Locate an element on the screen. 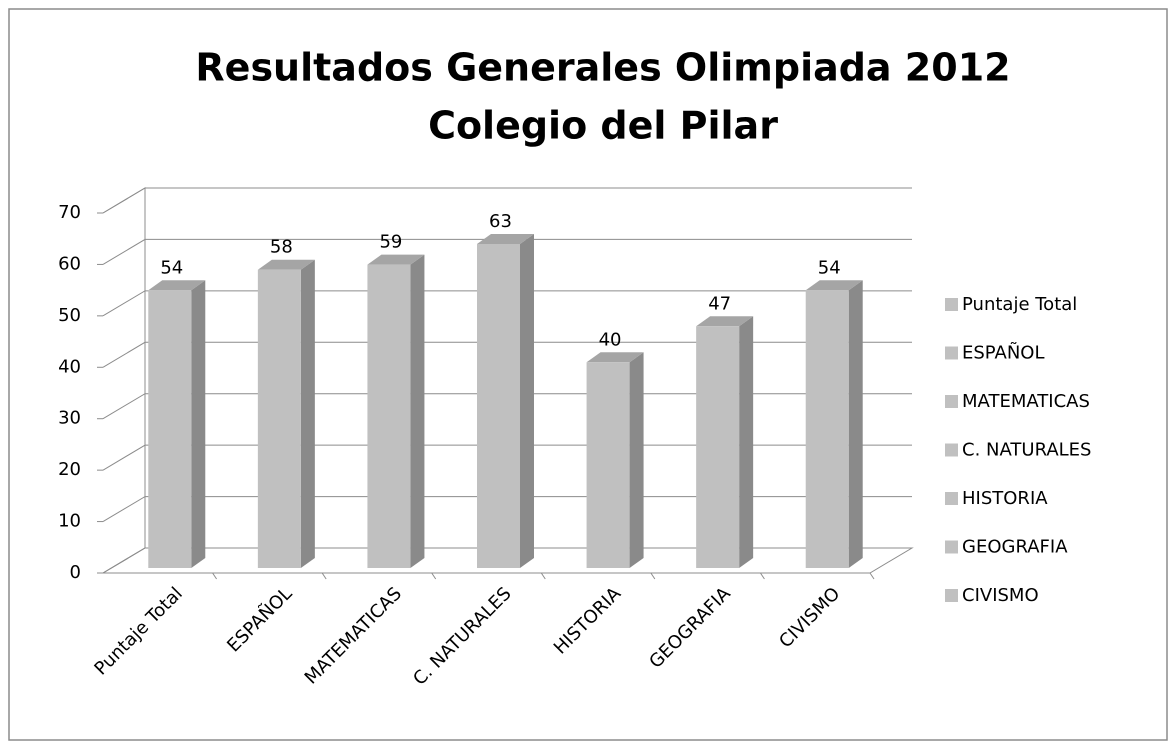  data-label: 58 is located at coordinates (281, 247).